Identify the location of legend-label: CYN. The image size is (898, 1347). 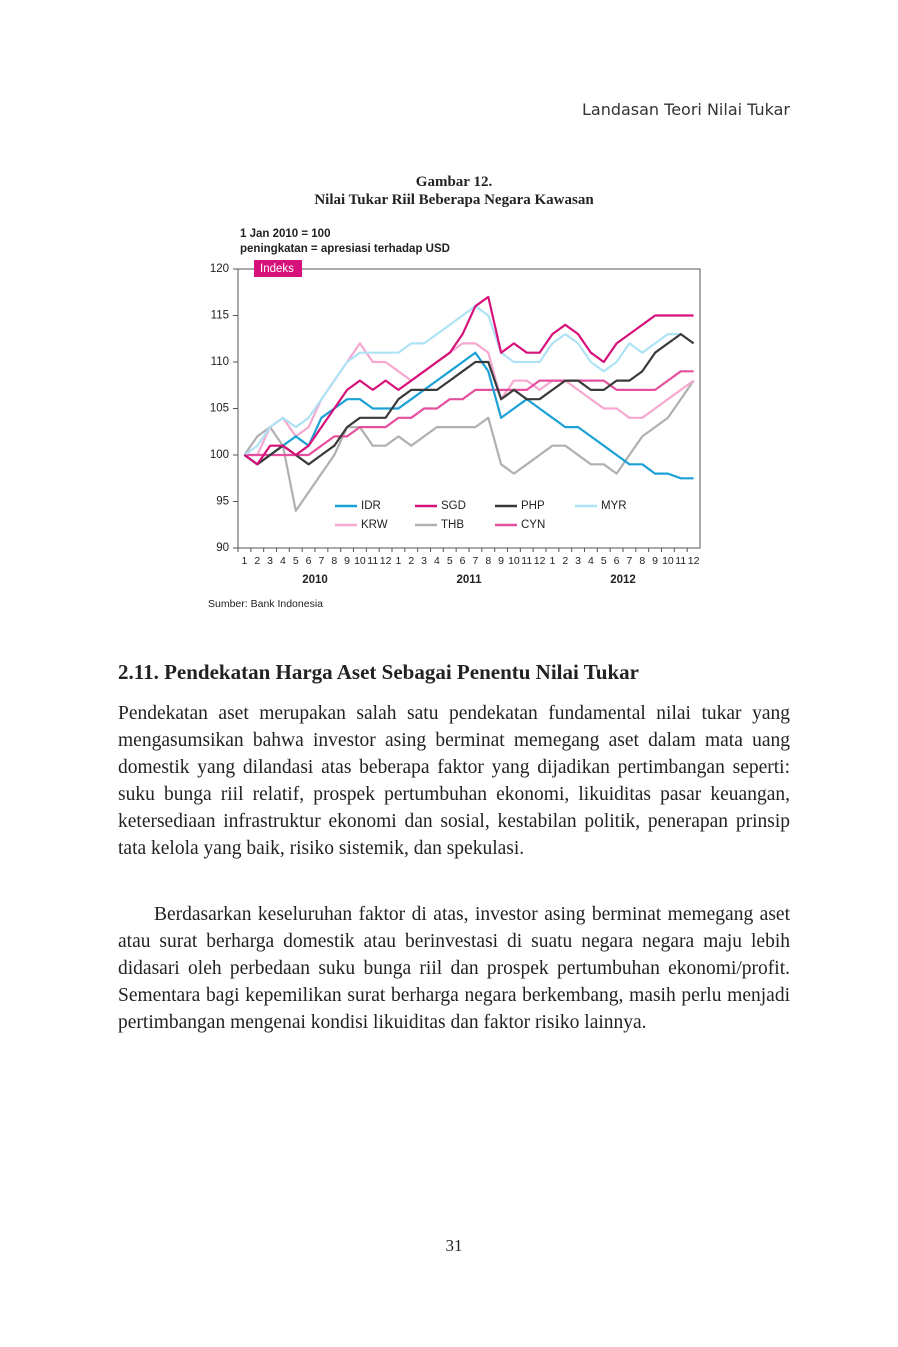
(533, 525).